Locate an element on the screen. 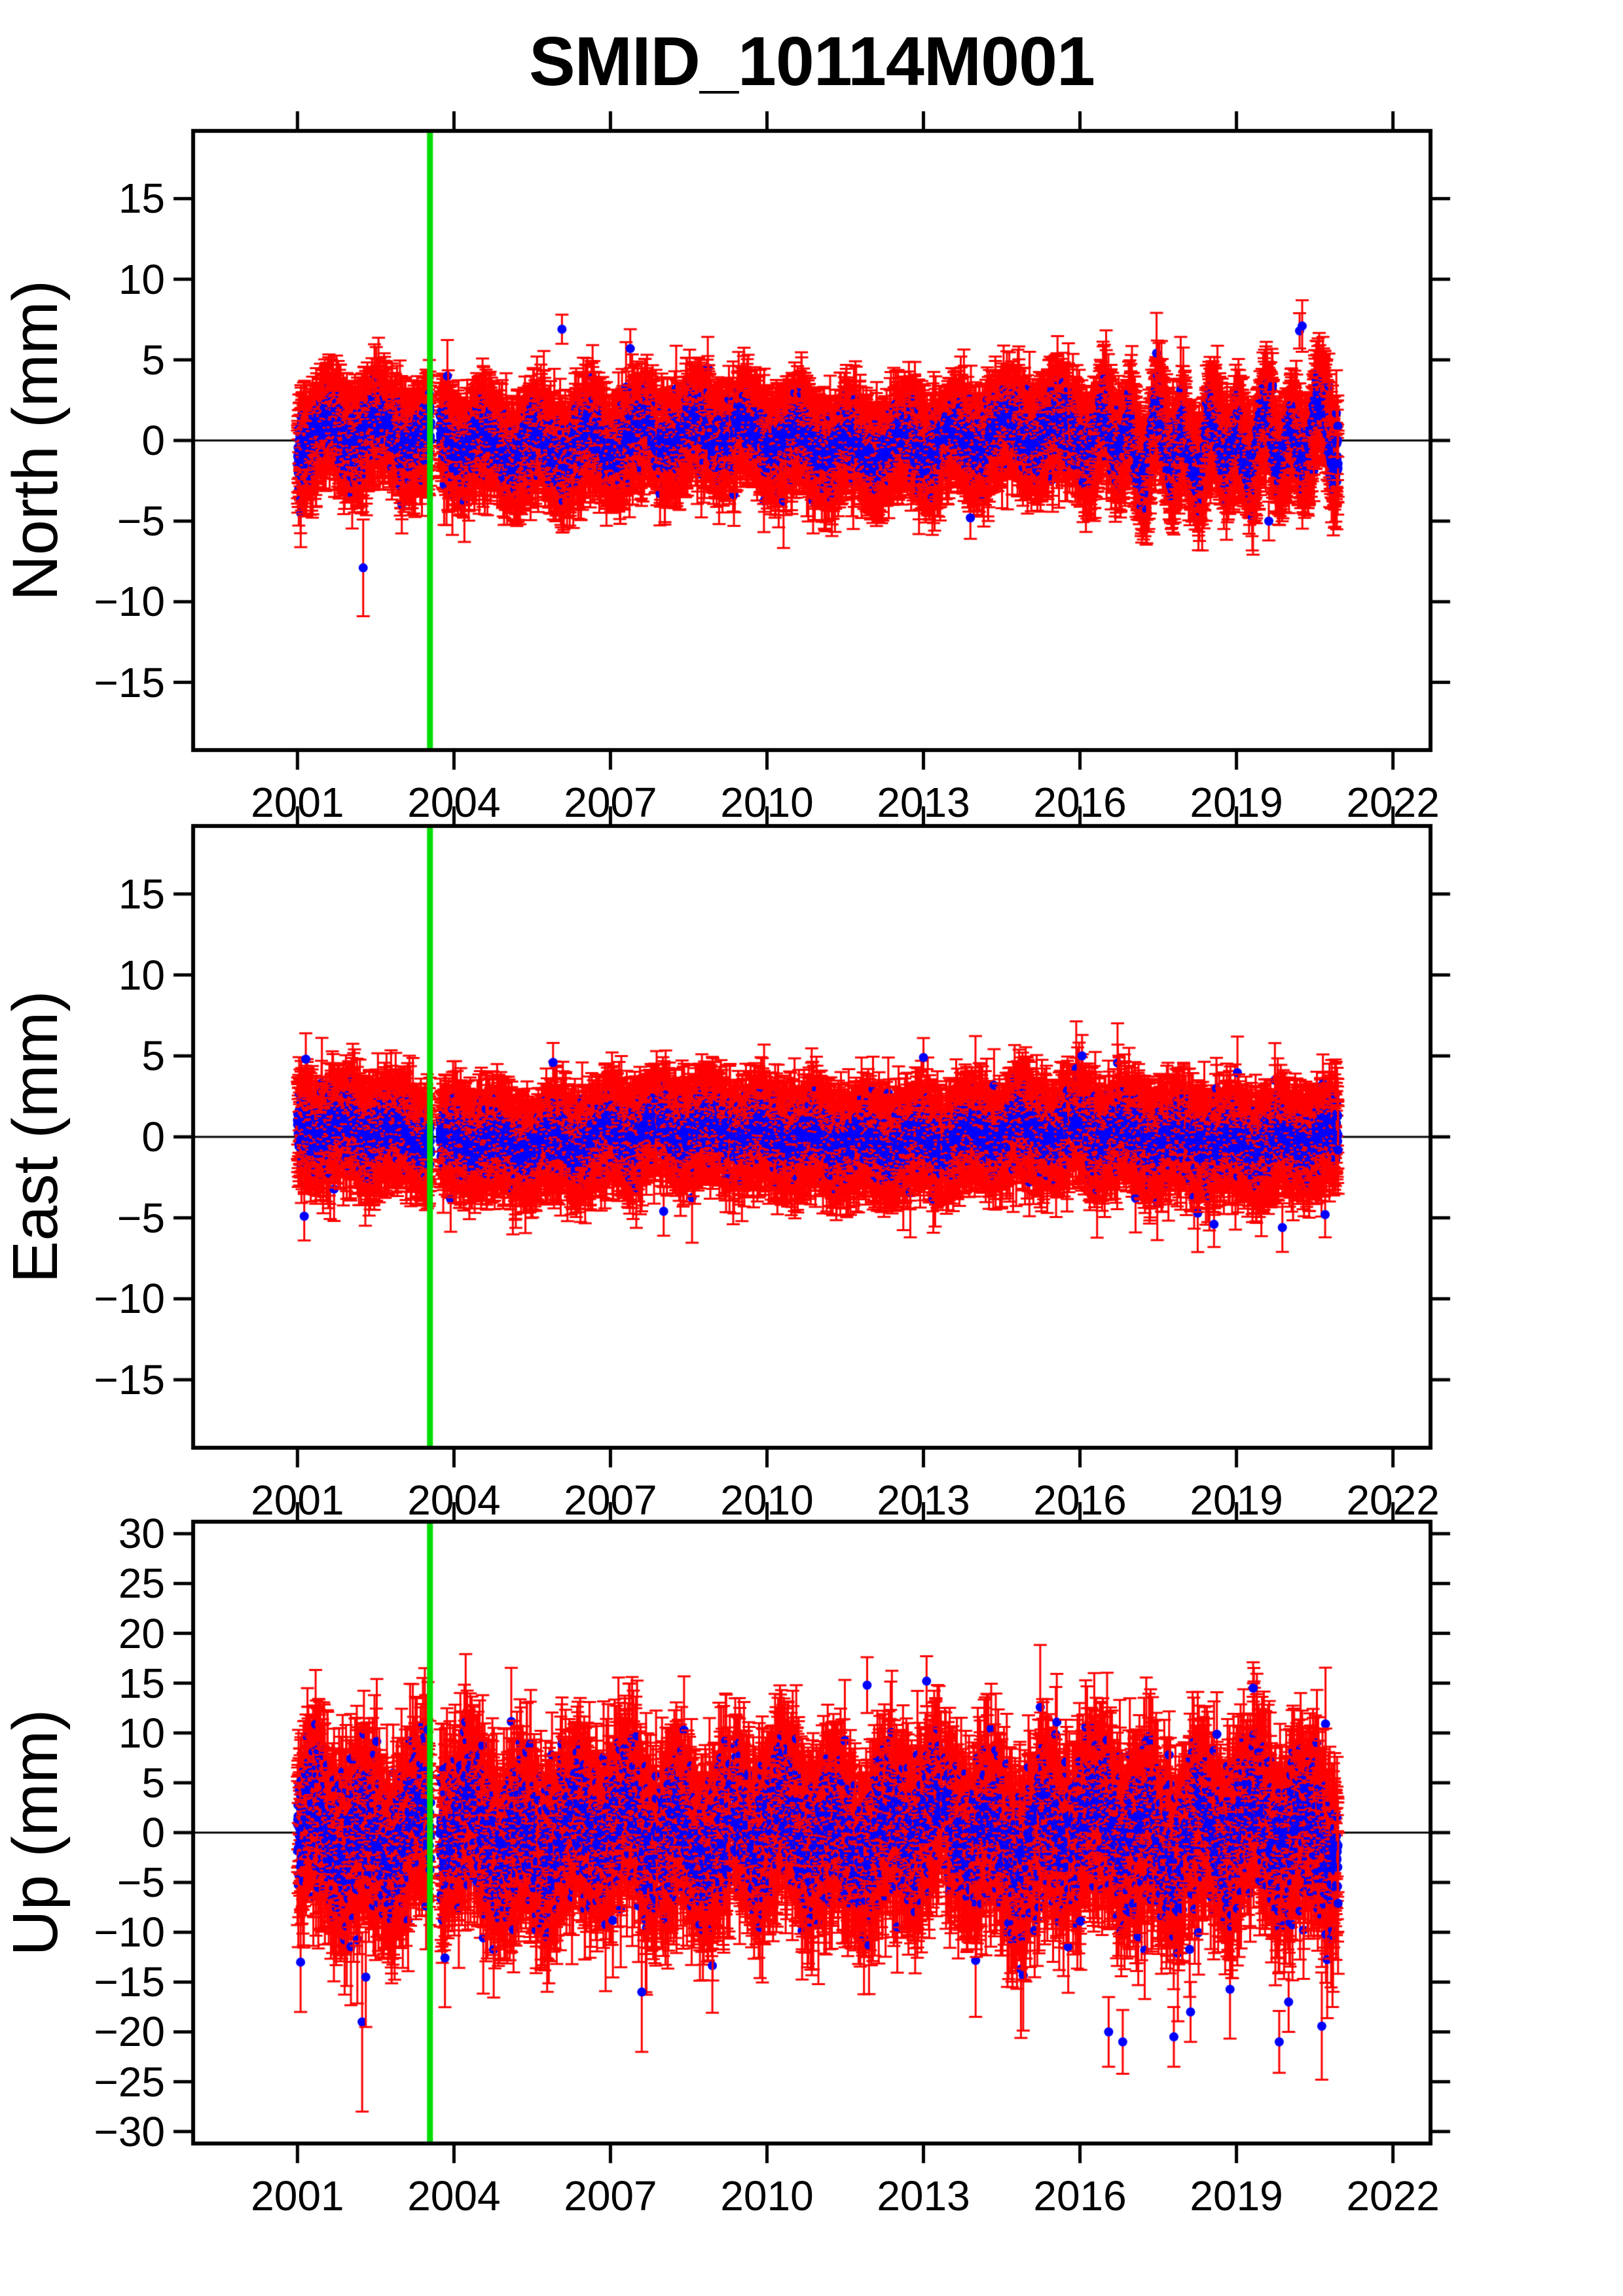  station-title: SMID_10114M001 is located at coordinates (811, 61).